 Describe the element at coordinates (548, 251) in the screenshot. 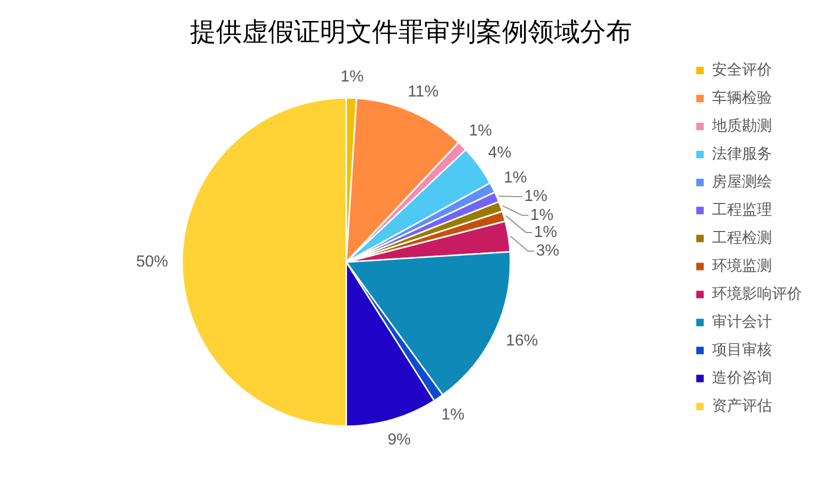

I see `data-label: 3%` at that location.